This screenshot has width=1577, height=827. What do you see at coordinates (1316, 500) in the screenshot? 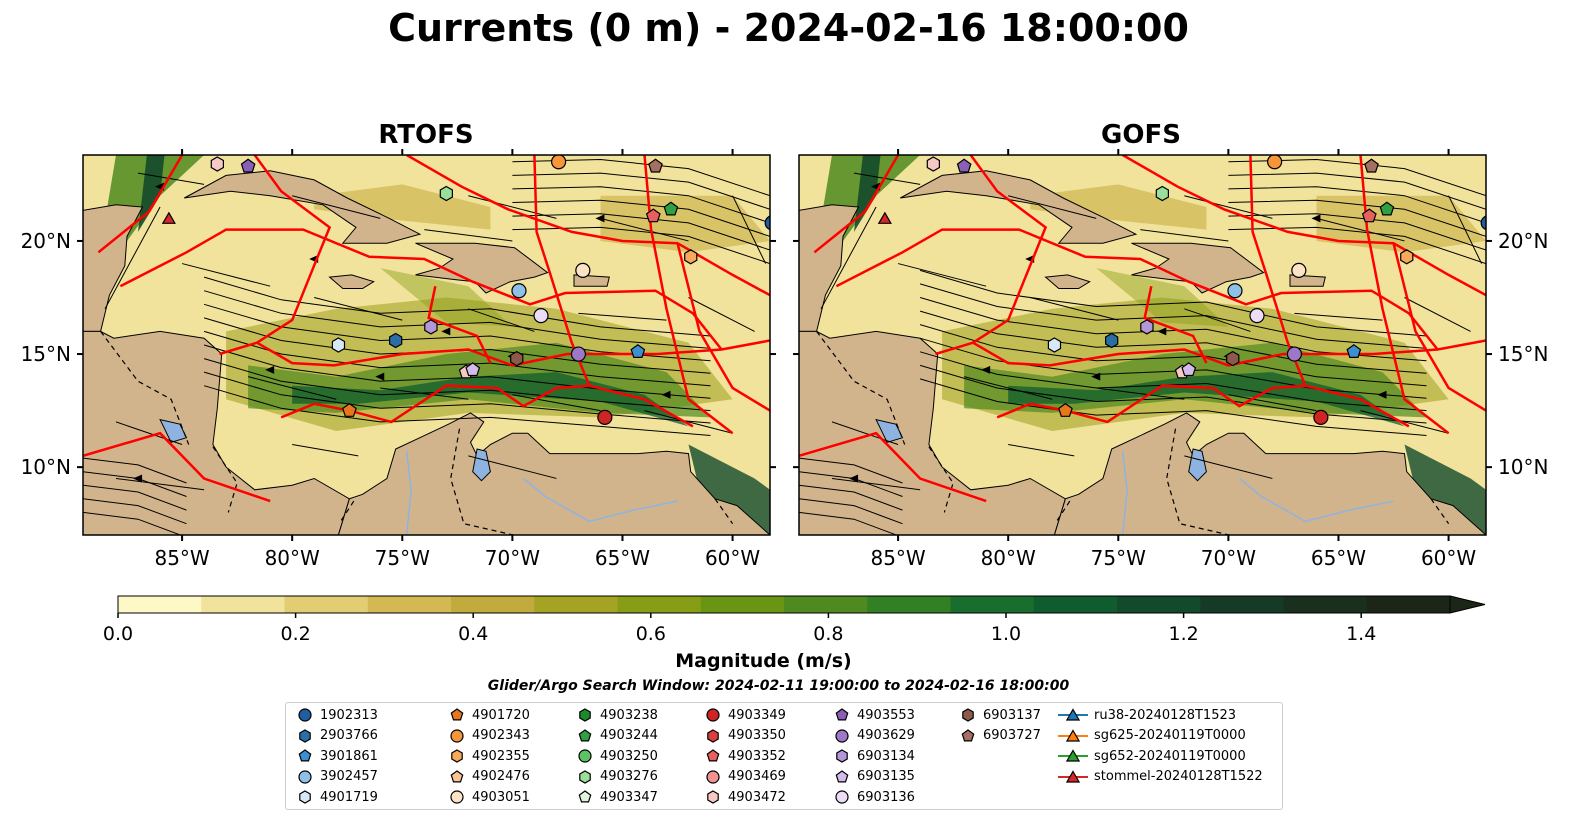
I see `river` at bounding box center [1316, 500].